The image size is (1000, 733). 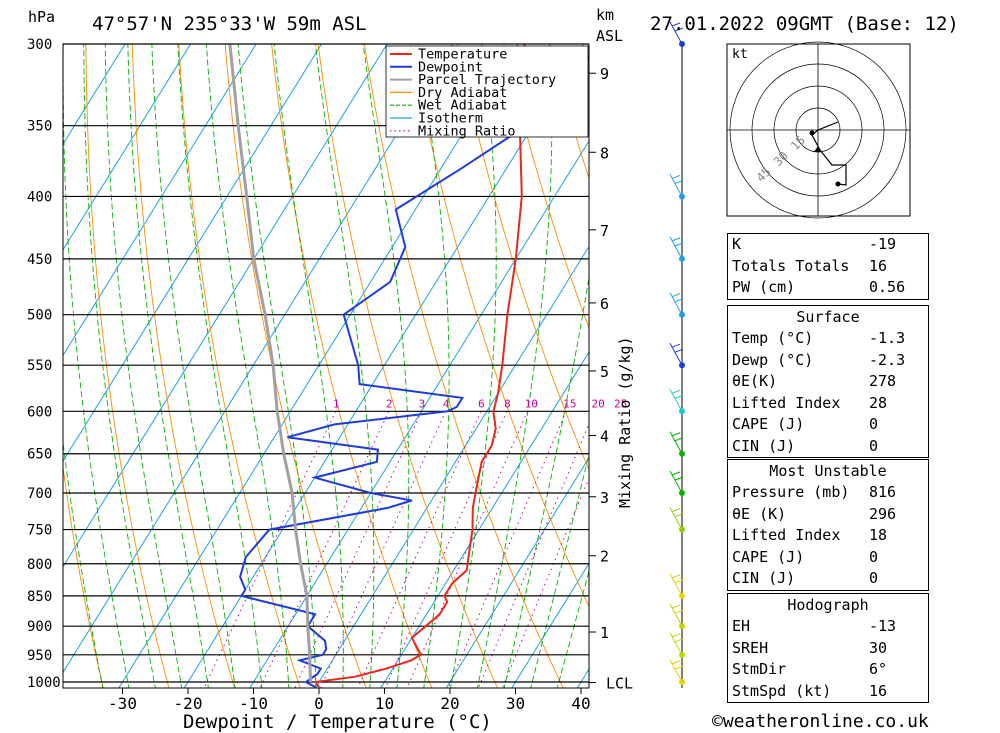 I want to click on surface-value: -1.3, so click(x=887, y=338).